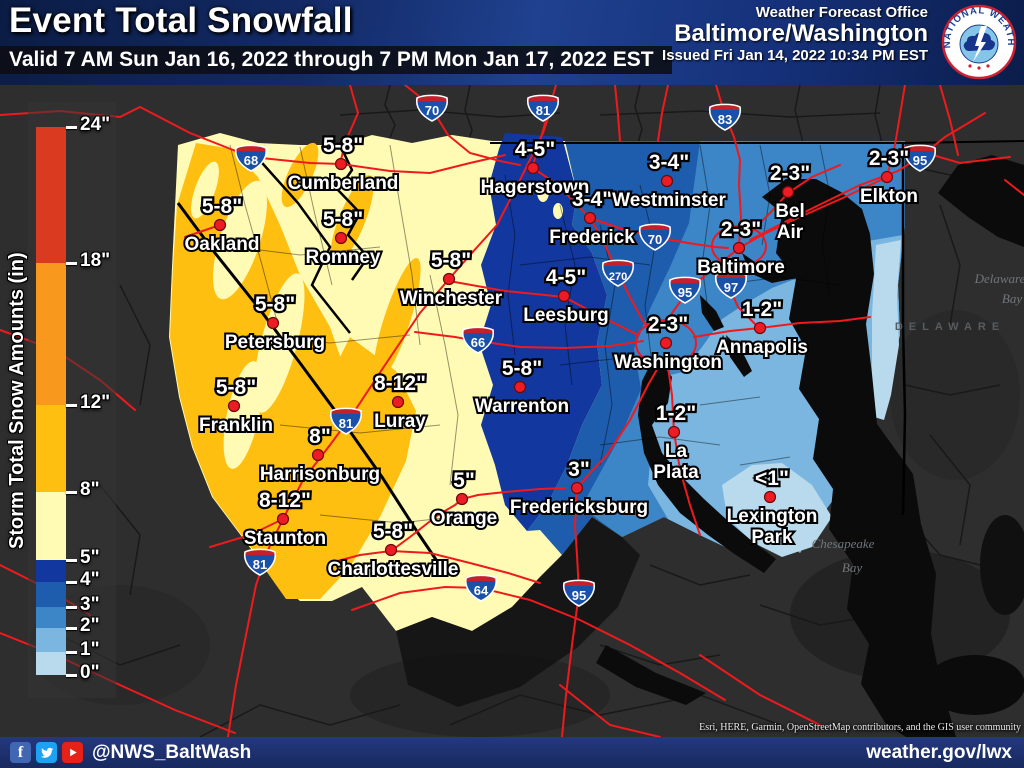  I want to click on svg-text: 83, so click(725, 119).